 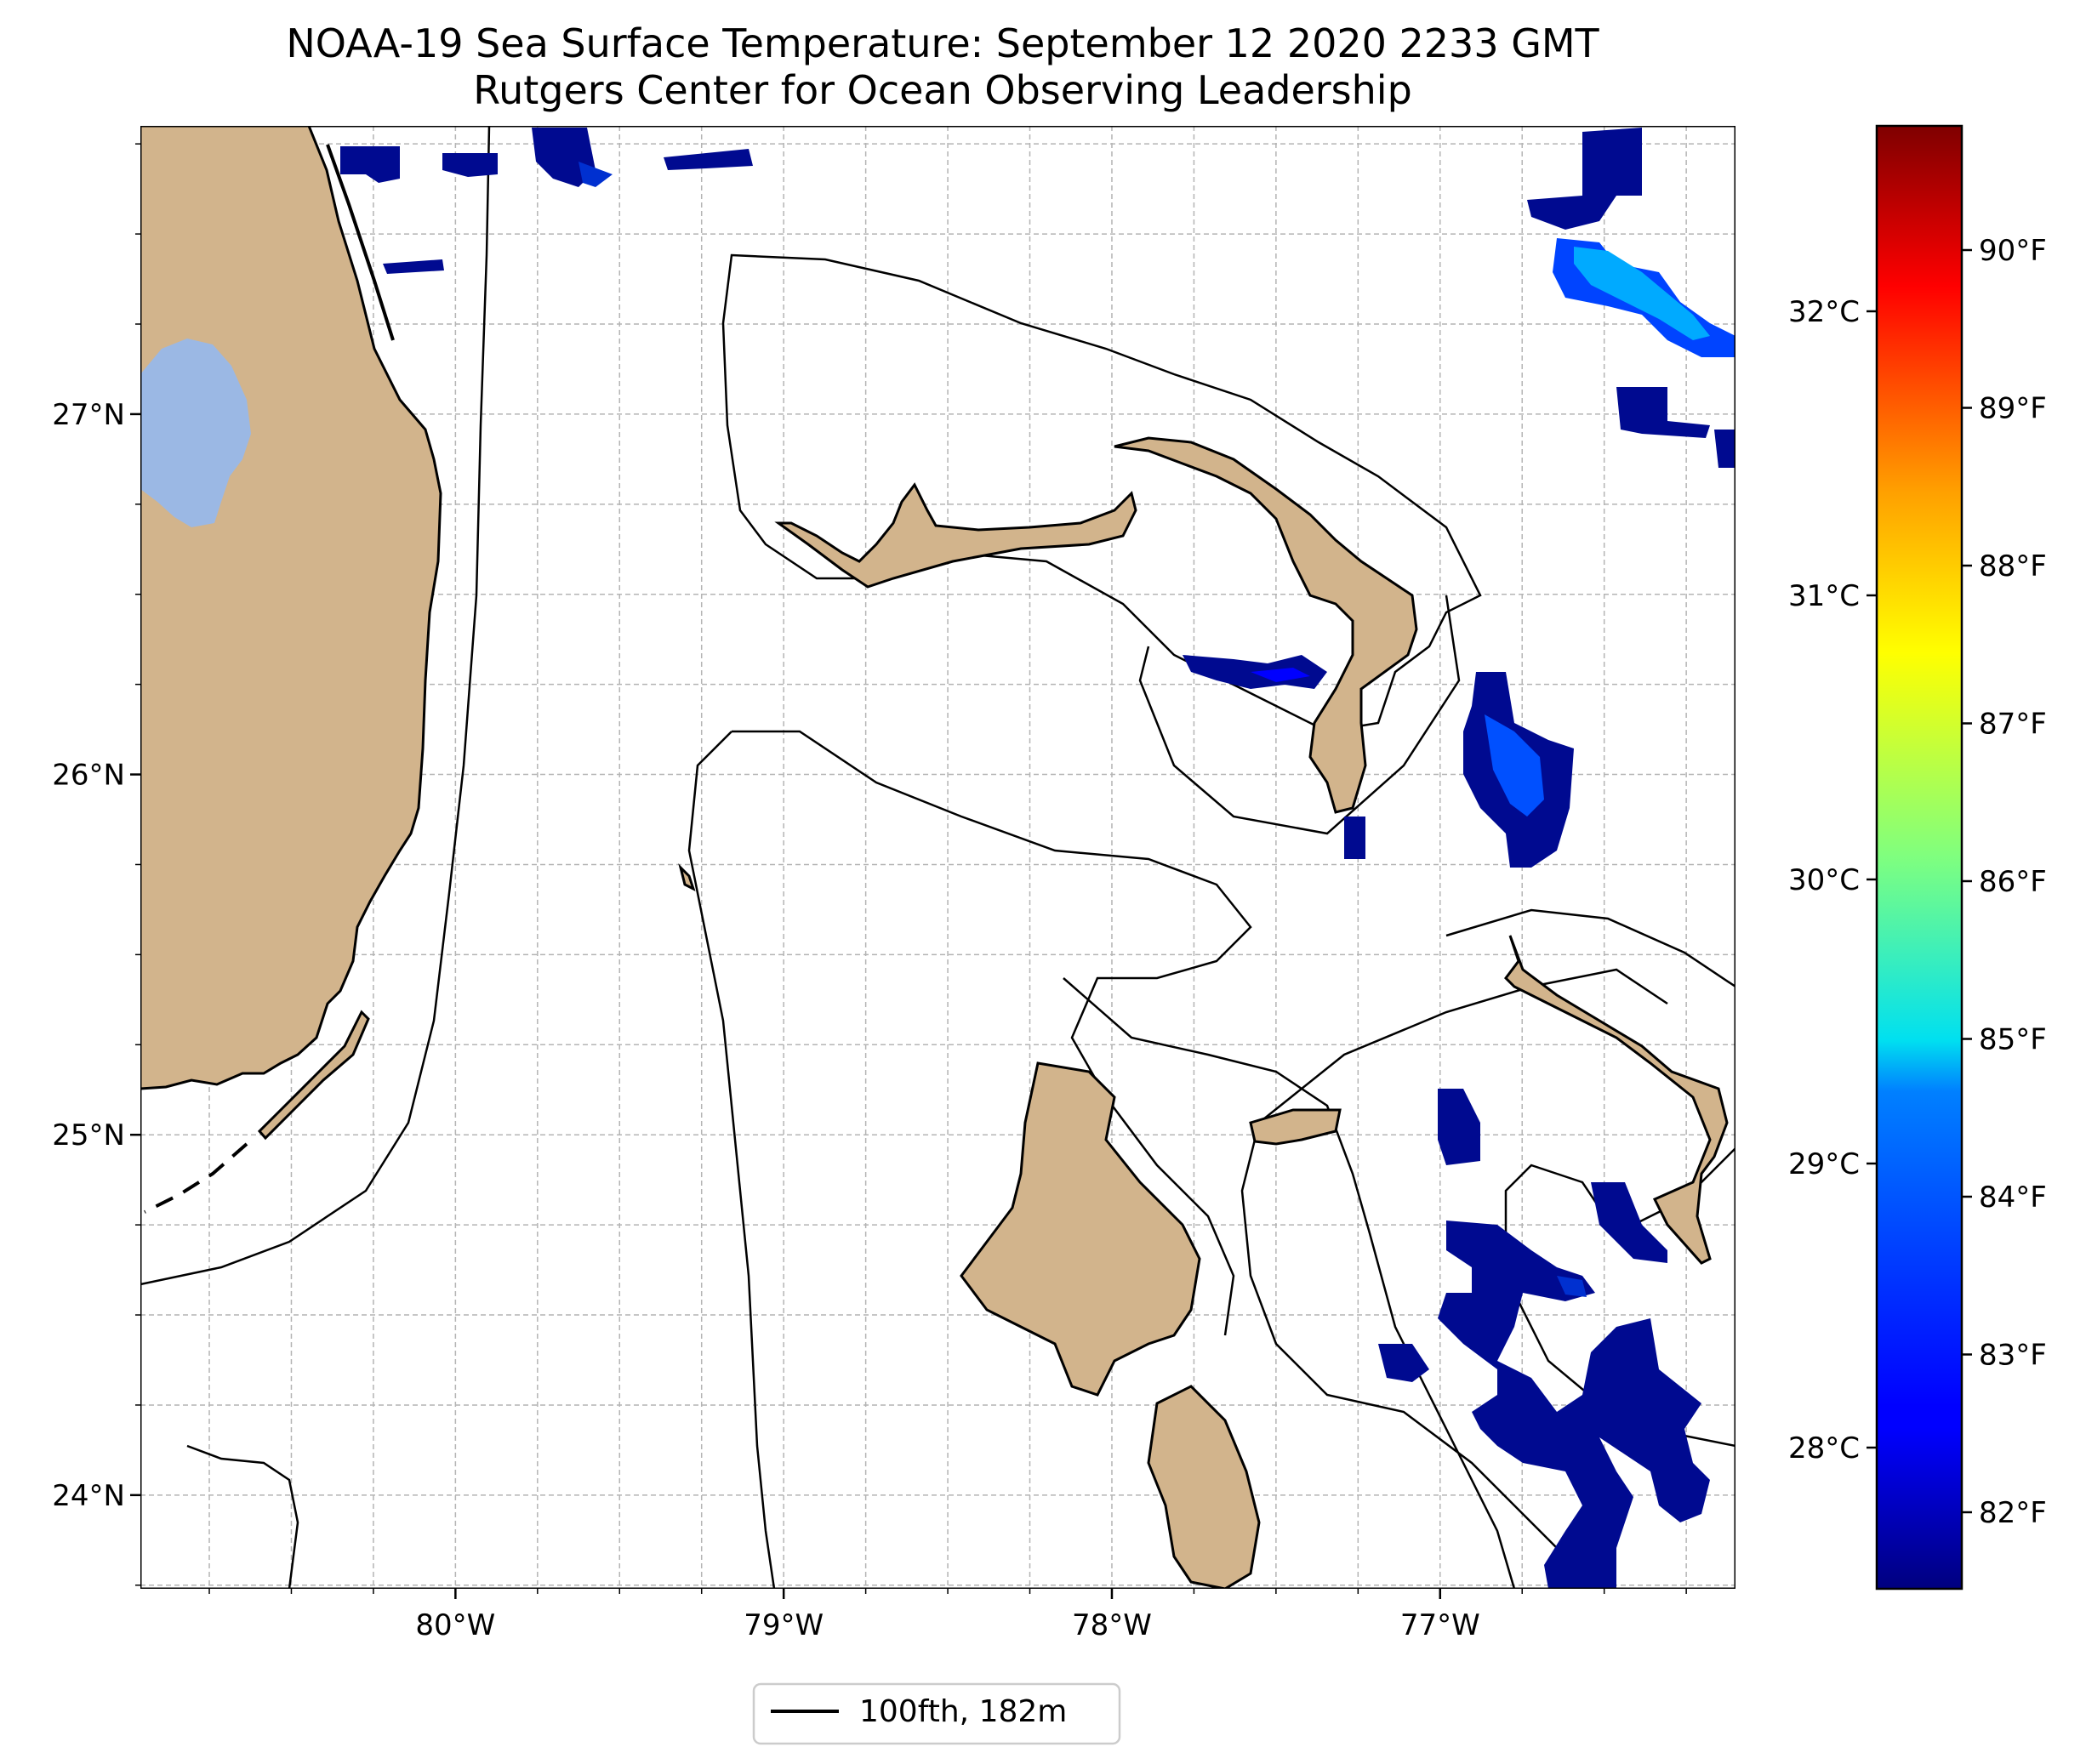 I want to click on colorbar-f-label: 86°F, so click(x=2013, y=882).